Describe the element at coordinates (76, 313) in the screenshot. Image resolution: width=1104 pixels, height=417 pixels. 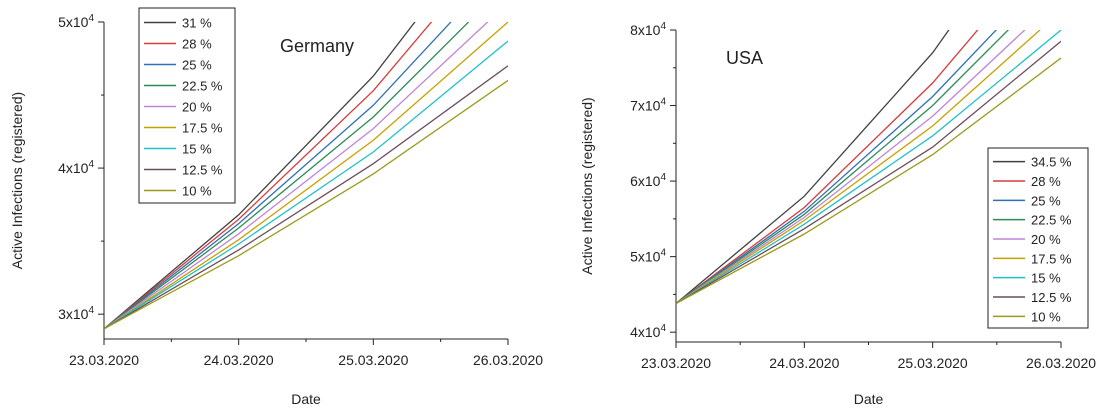
I see `y-tick-label: 3x10⁴` at that location.